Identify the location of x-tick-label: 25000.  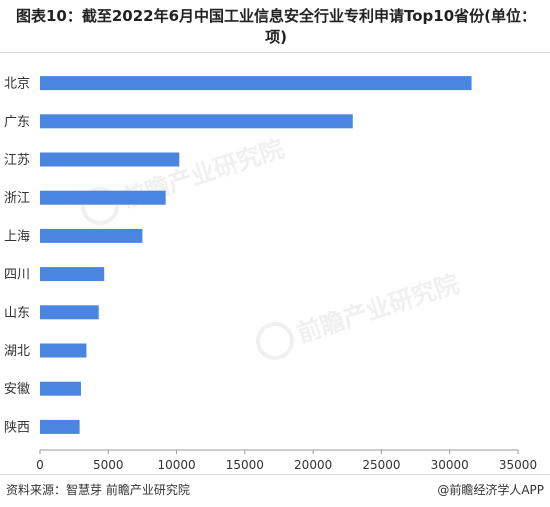
(381, 465).